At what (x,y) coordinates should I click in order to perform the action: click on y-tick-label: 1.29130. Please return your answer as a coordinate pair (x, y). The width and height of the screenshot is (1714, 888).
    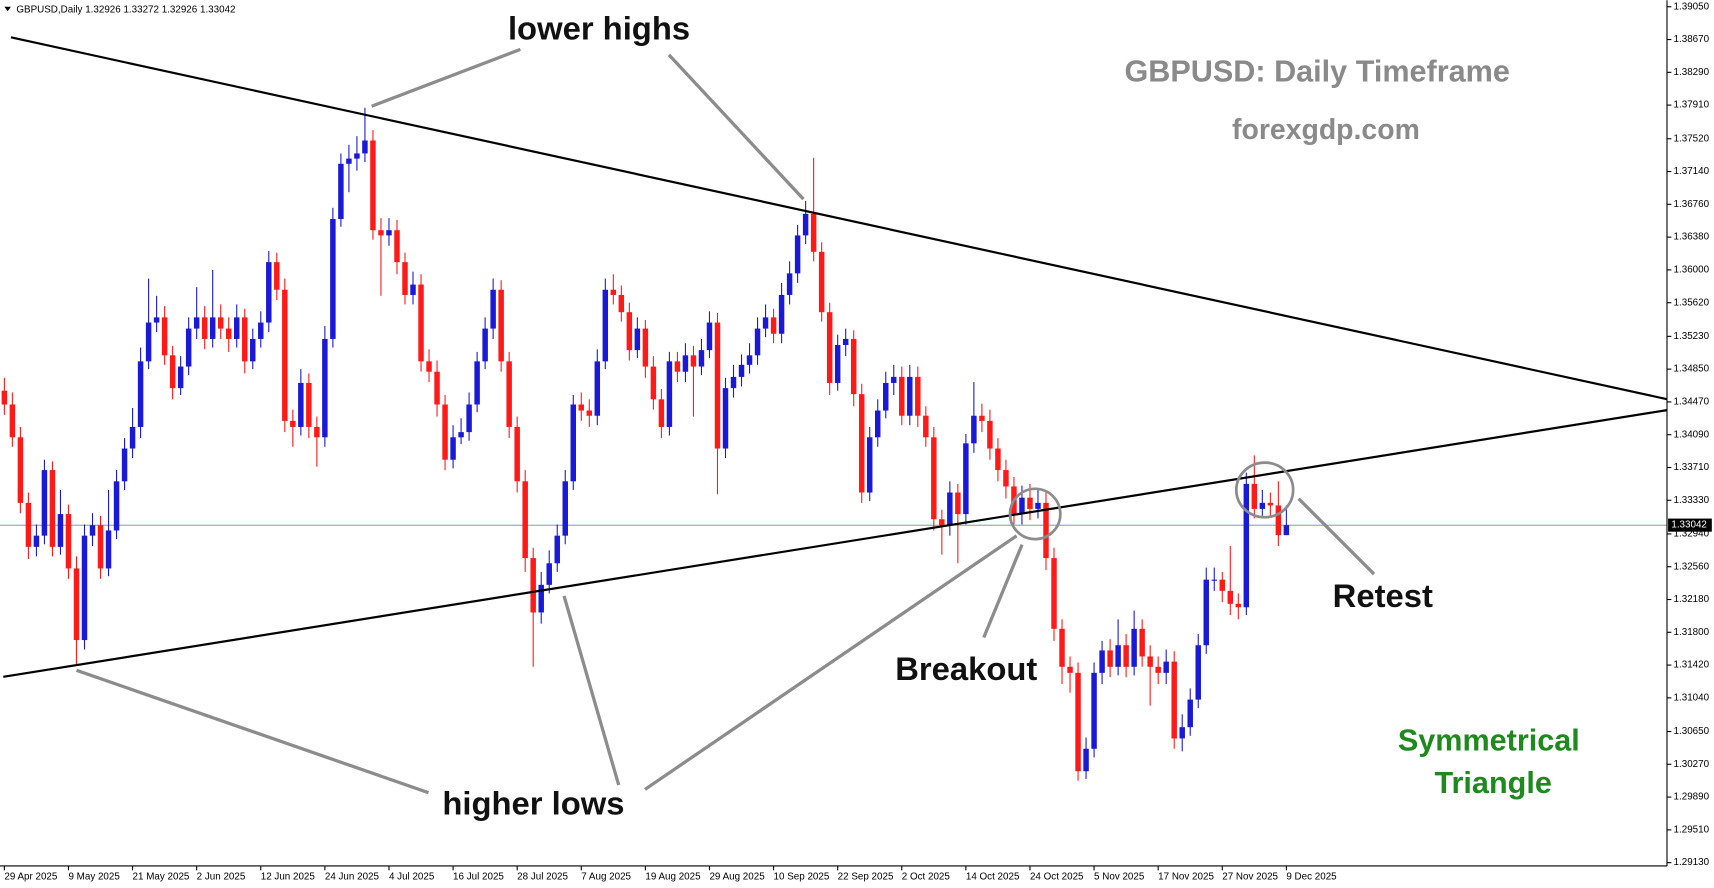
    Looking at the image, I should click on (1692, 862).